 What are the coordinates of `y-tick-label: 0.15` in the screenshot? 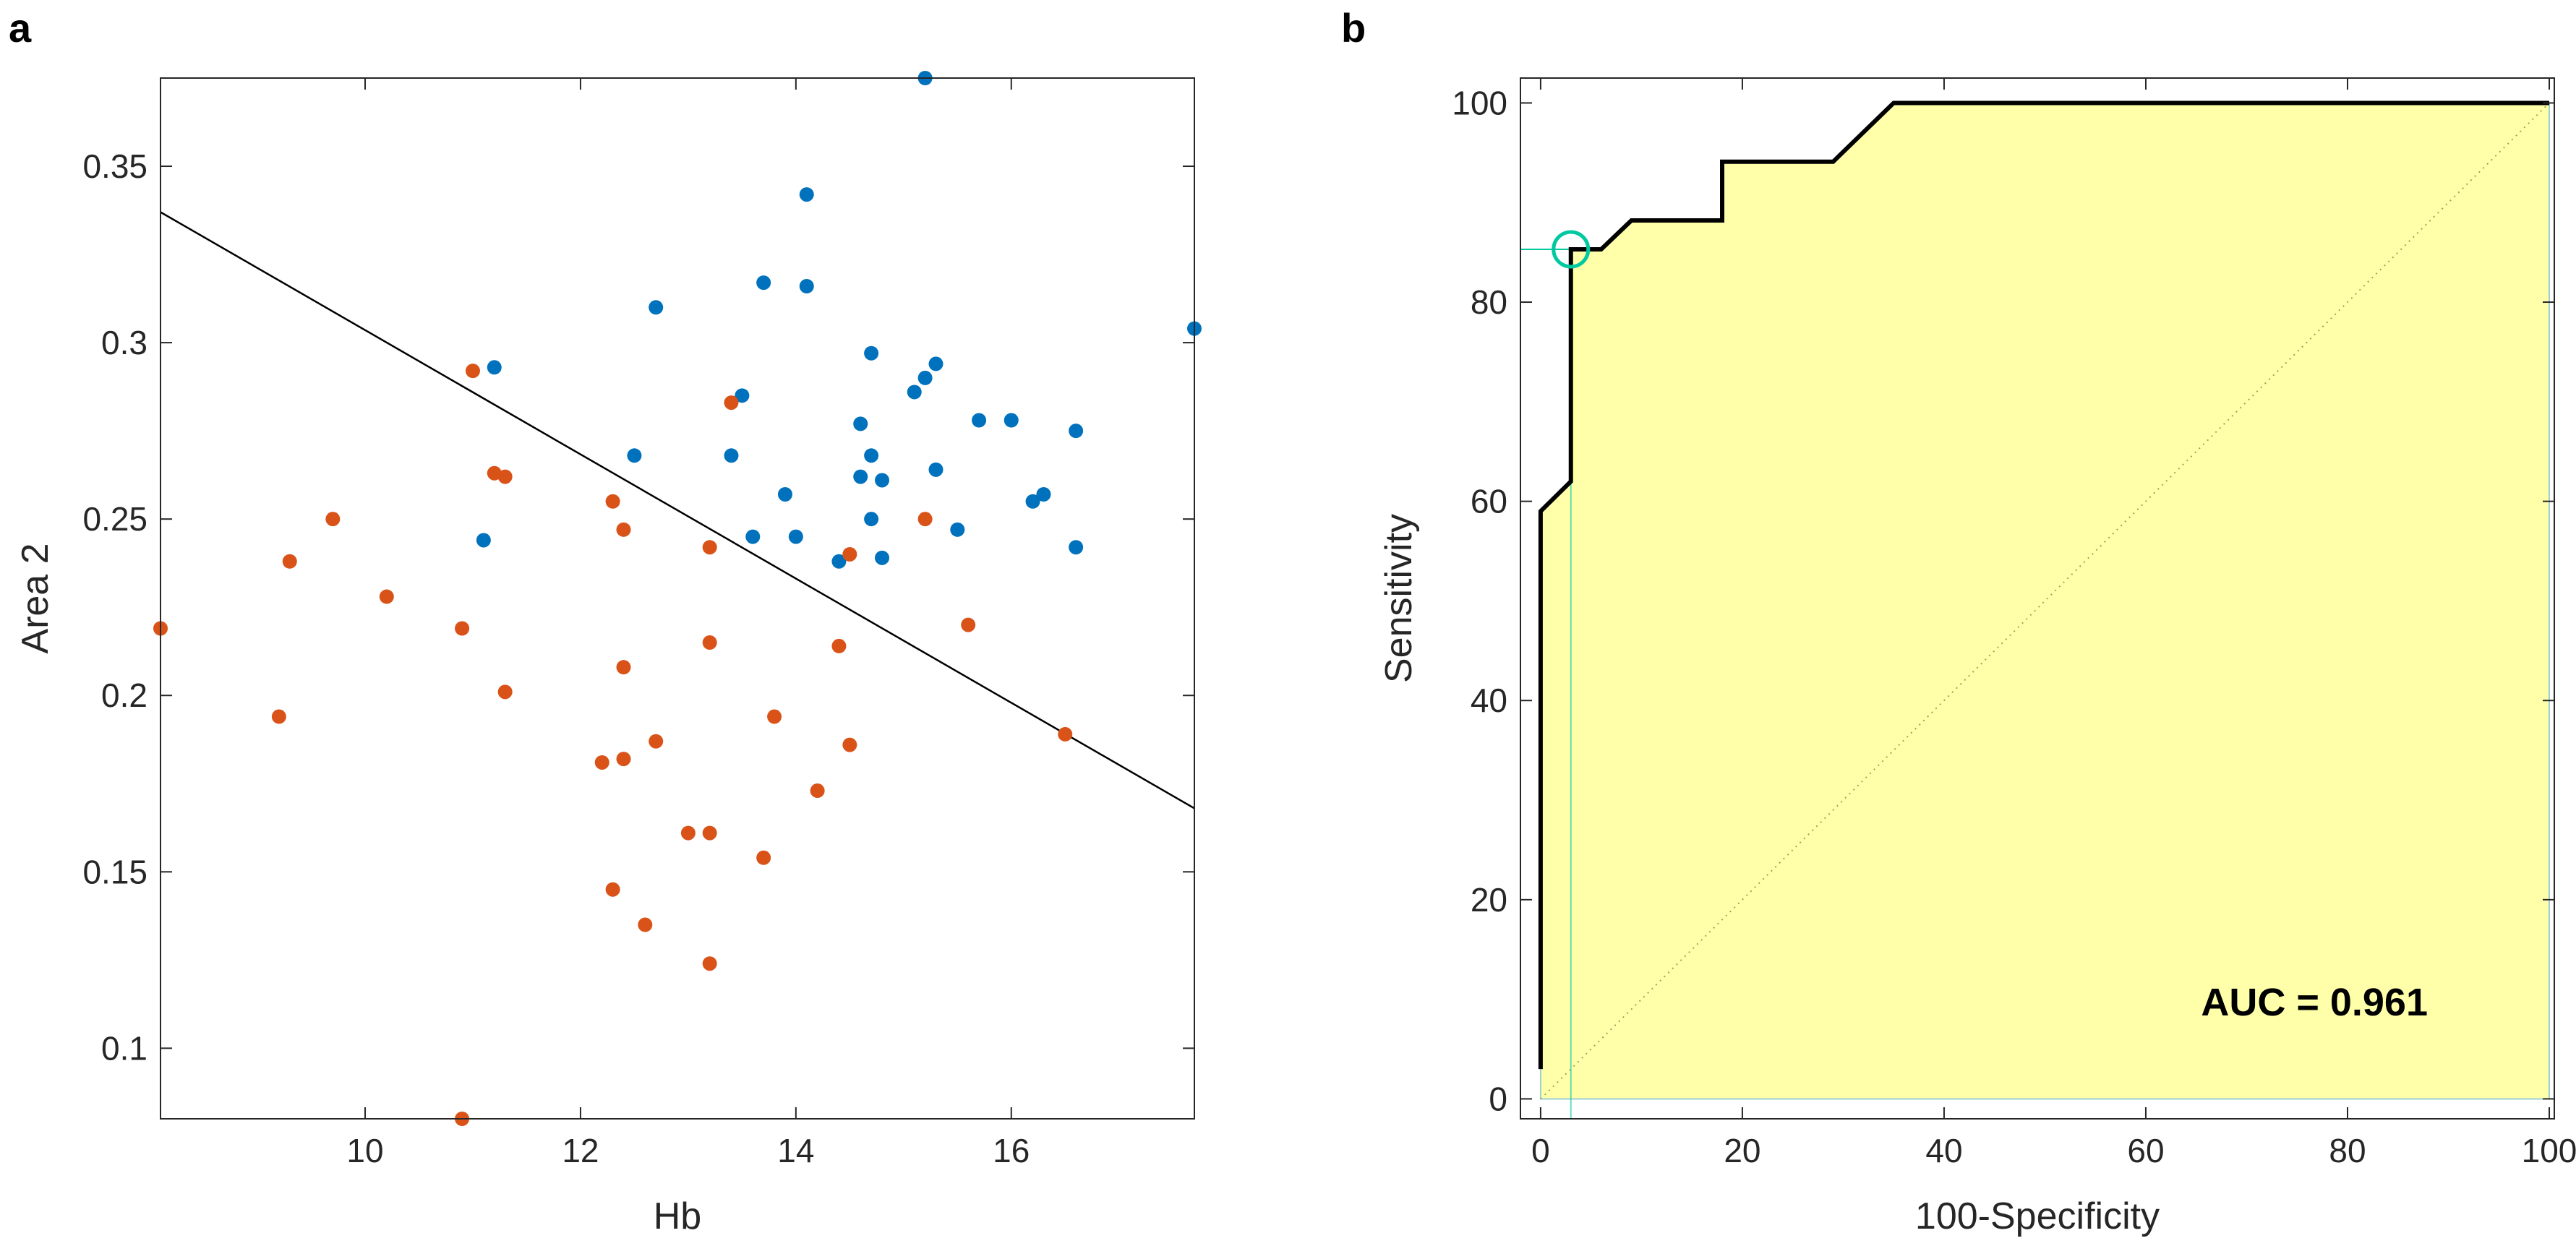 It's located at (114, 871).